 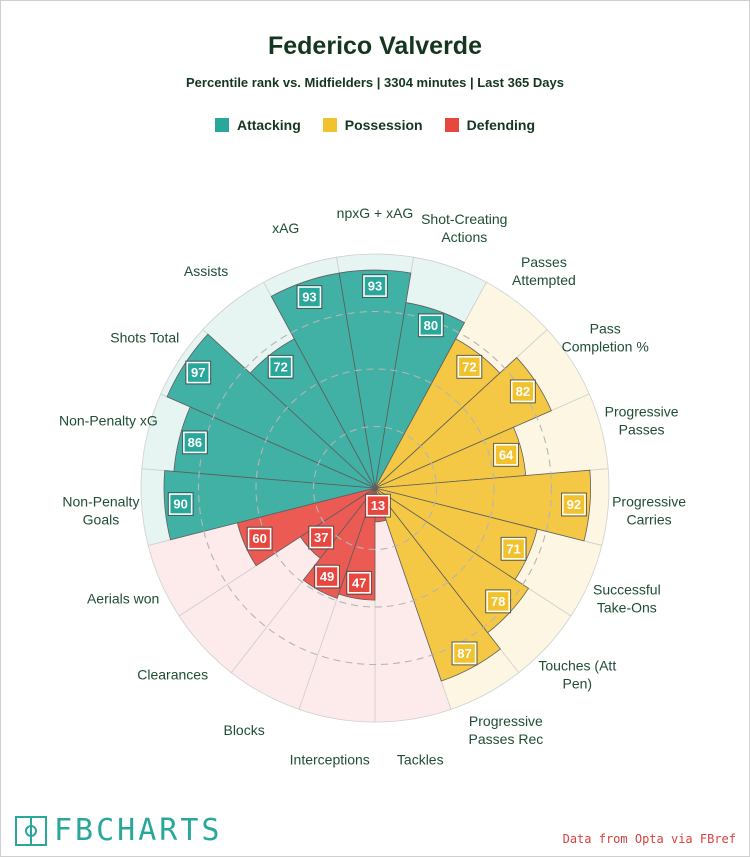 I want to click on value-label-aerials-won: 60, so click(x=259, y=538).